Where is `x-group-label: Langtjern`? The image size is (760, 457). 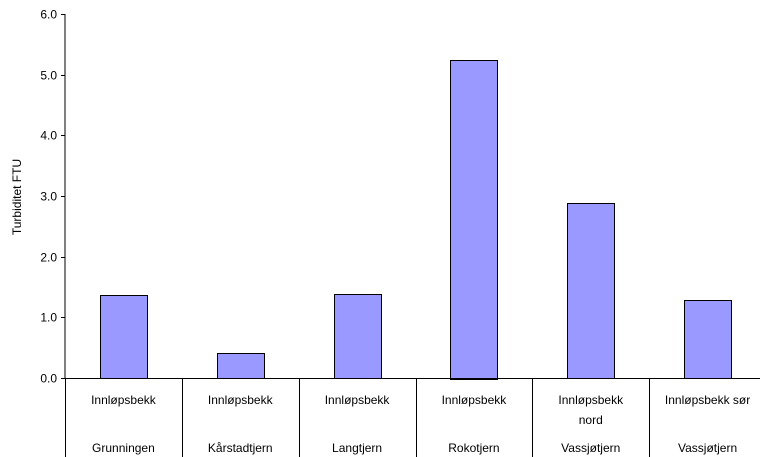
x-group-label: Langtjern is located at coordinates (357, 448).